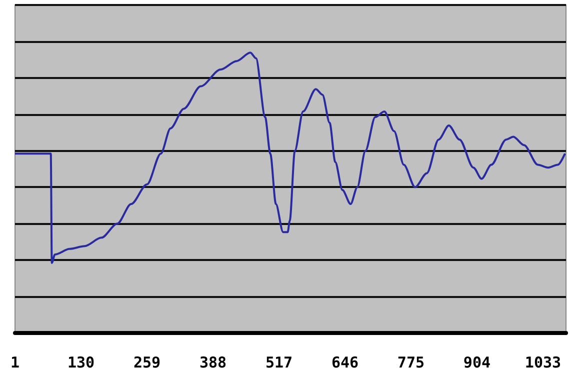  What do you see at coordinates (147, 363) in the screenshot?
I see `x-tick-label: 259` at bounding box center [147, 363].